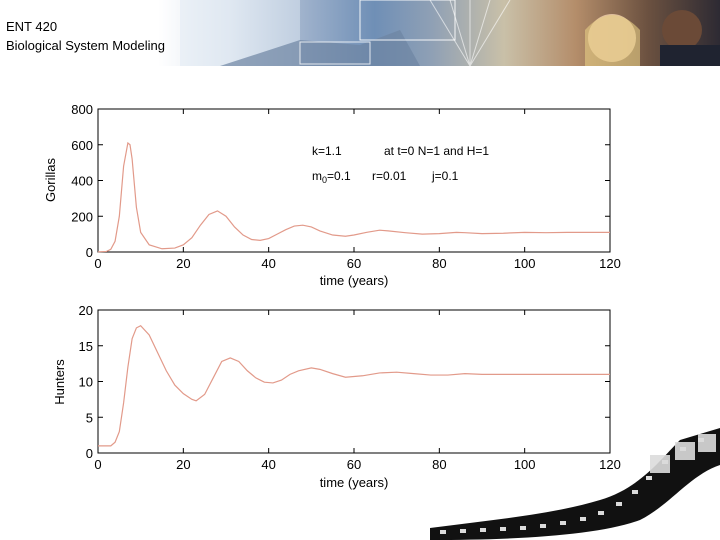 The width and height of the screenshot is (720, 540). What do you see at coordinates (389, 176) in the screenshot?
I see `annotation-r: r=0.01` at bounding box center [389, 176].